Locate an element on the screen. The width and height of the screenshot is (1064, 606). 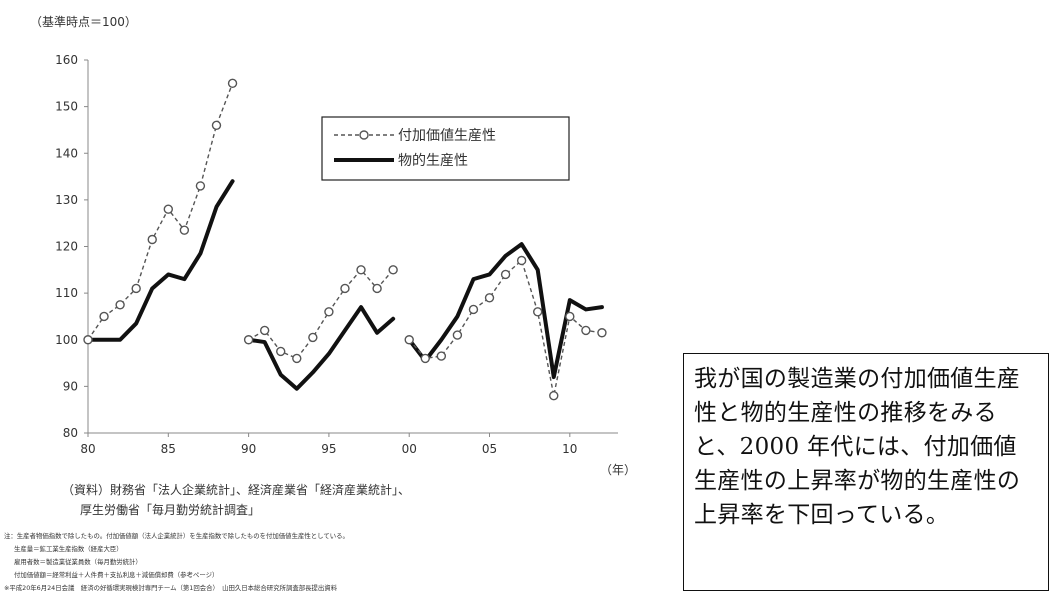
y-tick-label: 120 is located at coordinates (66, 247).